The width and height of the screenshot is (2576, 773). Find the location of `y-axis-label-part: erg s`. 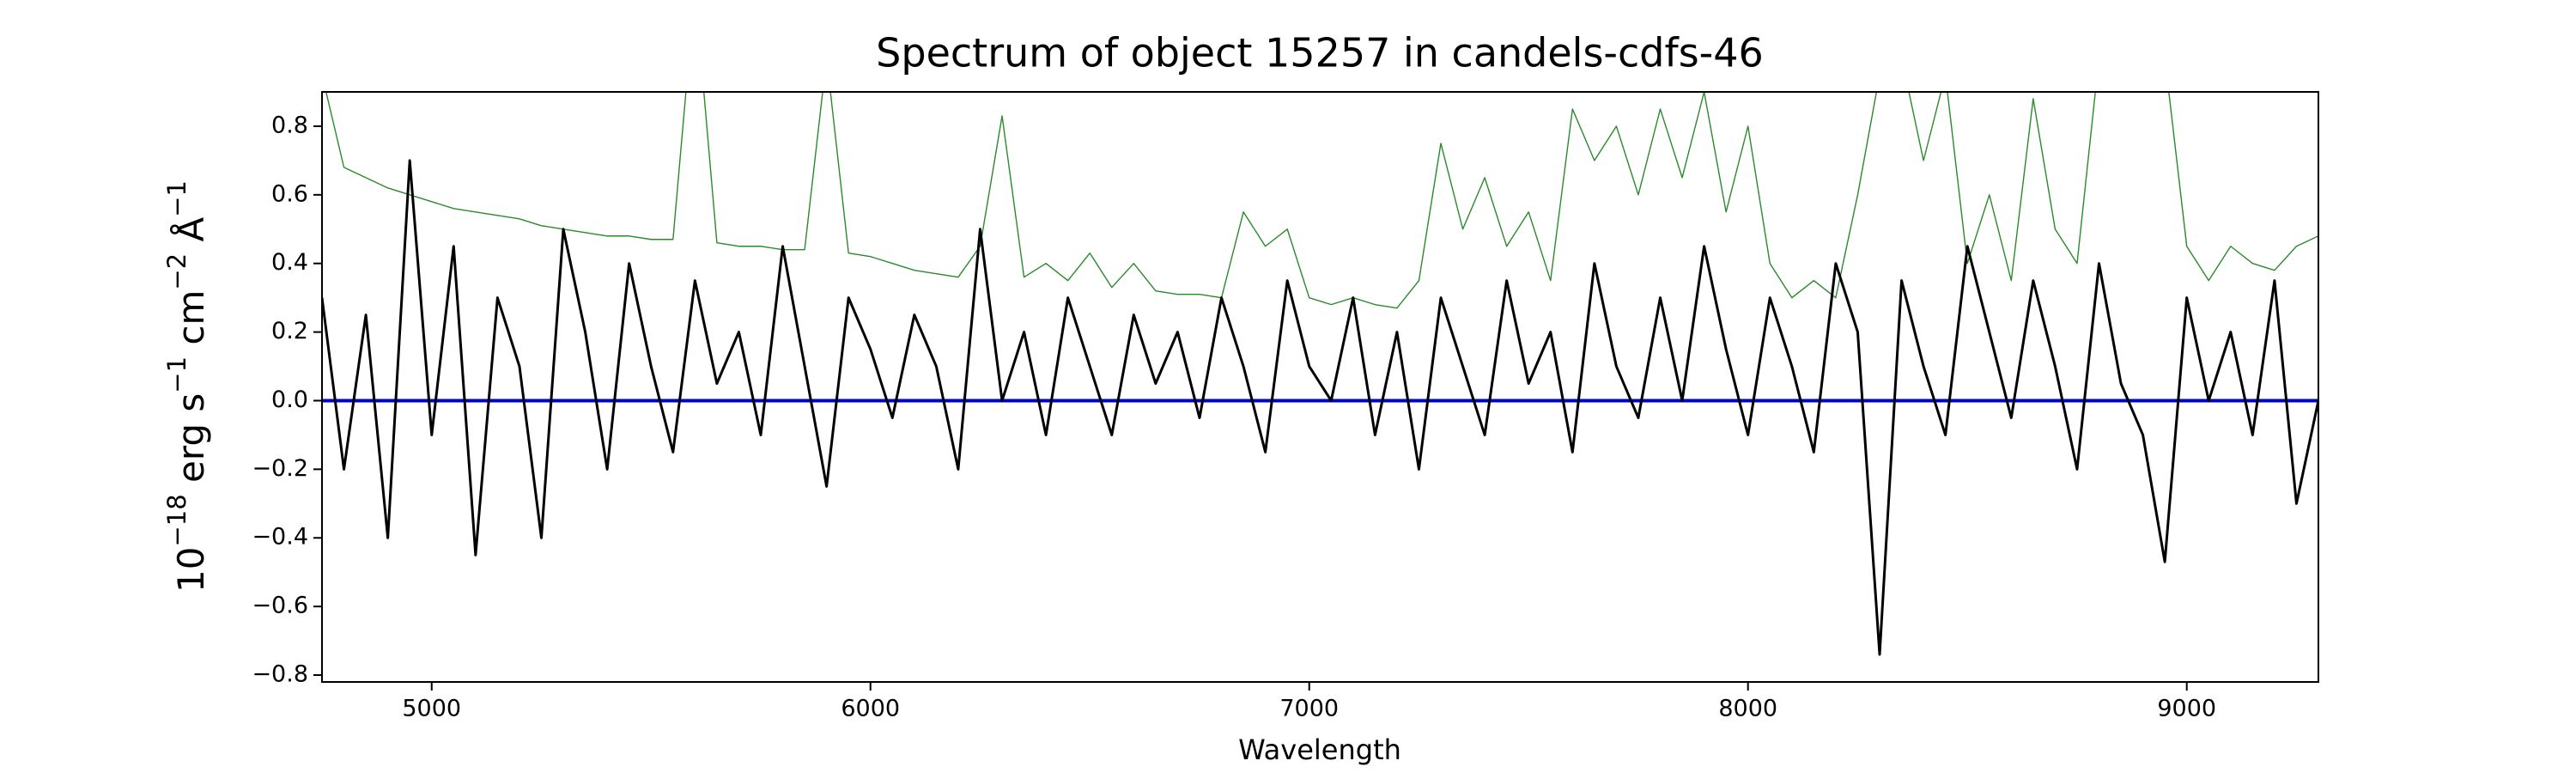

y-axis-label-part: erg s is located at coordinates (191, 444).